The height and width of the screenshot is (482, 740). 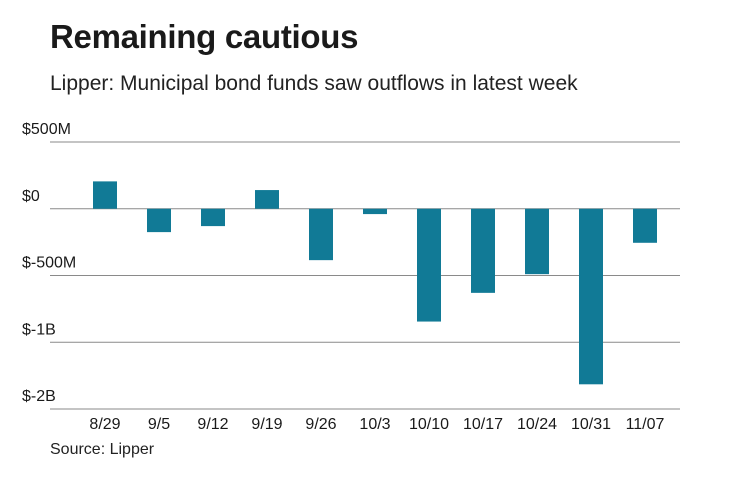 What do you see at coordinates (266, 424) in the screenshot?
I see `x-tick-label: 9/19` at bounding box center [266, 424].